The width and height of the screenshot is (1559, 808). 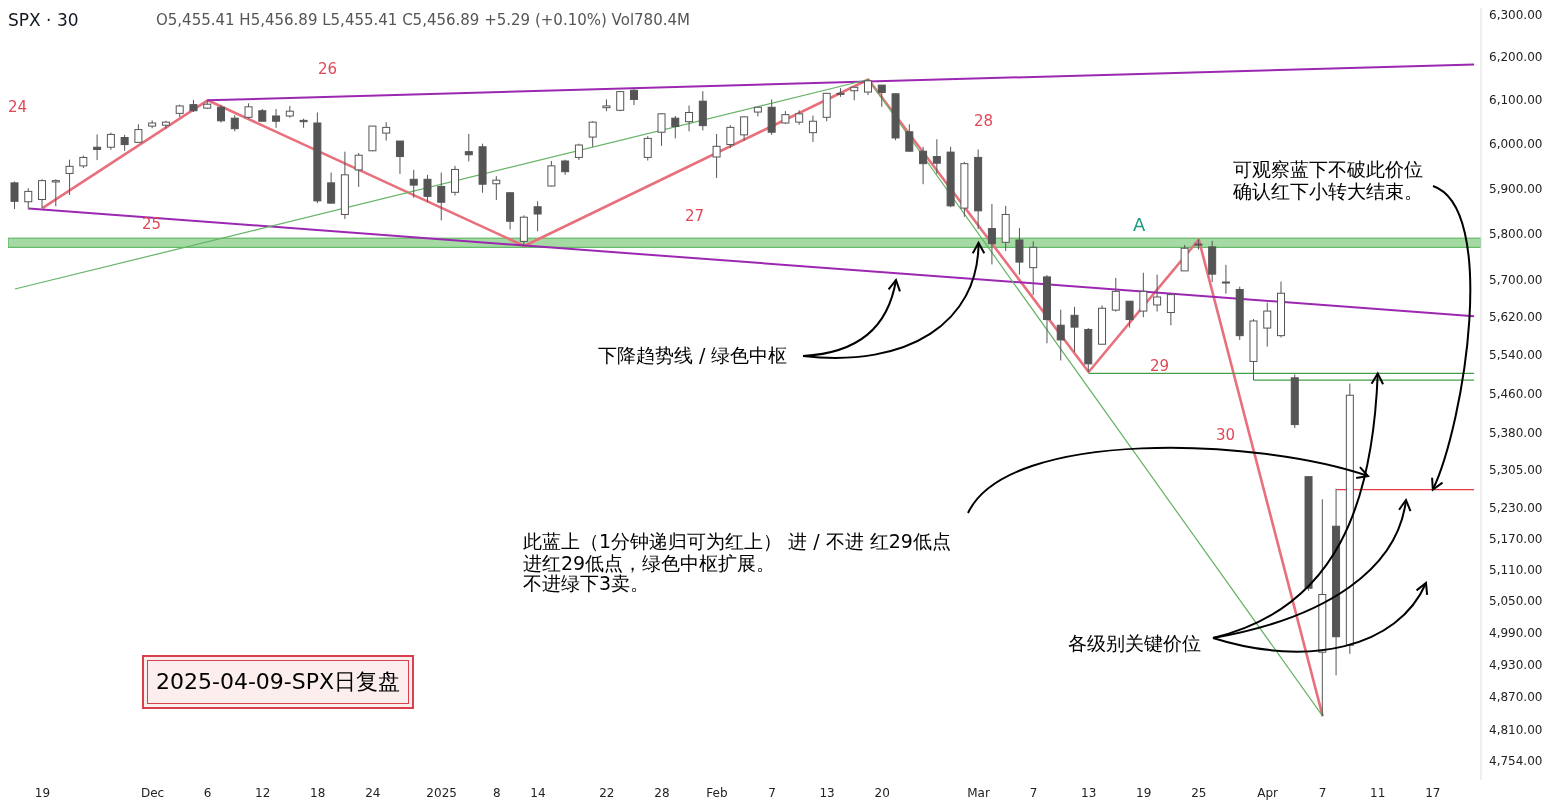 I want to click on x-tick-label: 17, so click(x=1433, y=792).